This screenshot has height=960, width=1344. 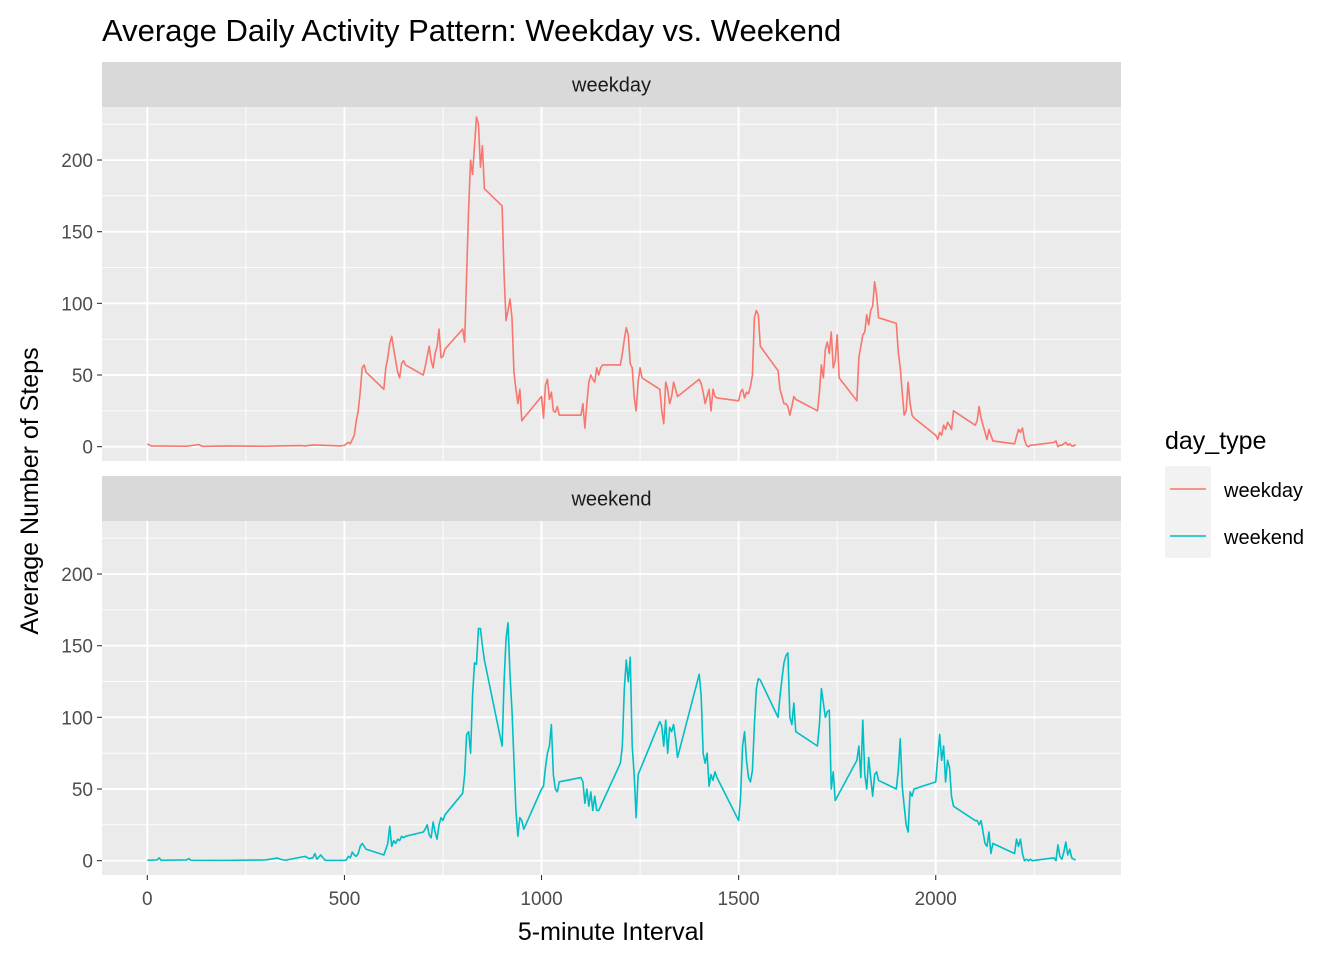 I want to click on x-axis: 0 500 1000 1500 2000, so click(x=549, y=892).